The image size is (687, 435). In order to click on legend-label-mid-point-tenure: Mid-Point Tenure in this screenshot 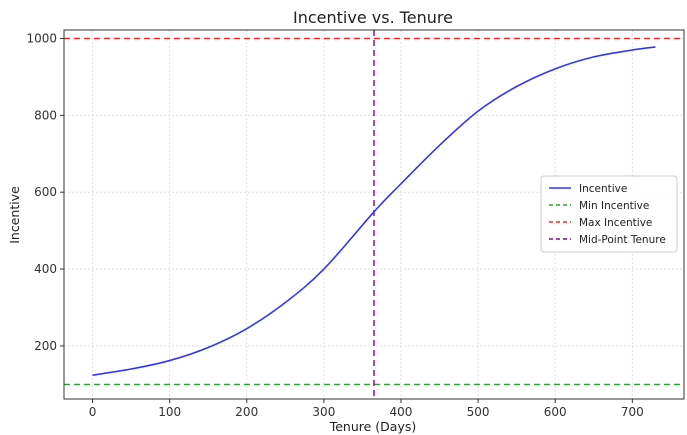, I will do `click(622, 240)`.